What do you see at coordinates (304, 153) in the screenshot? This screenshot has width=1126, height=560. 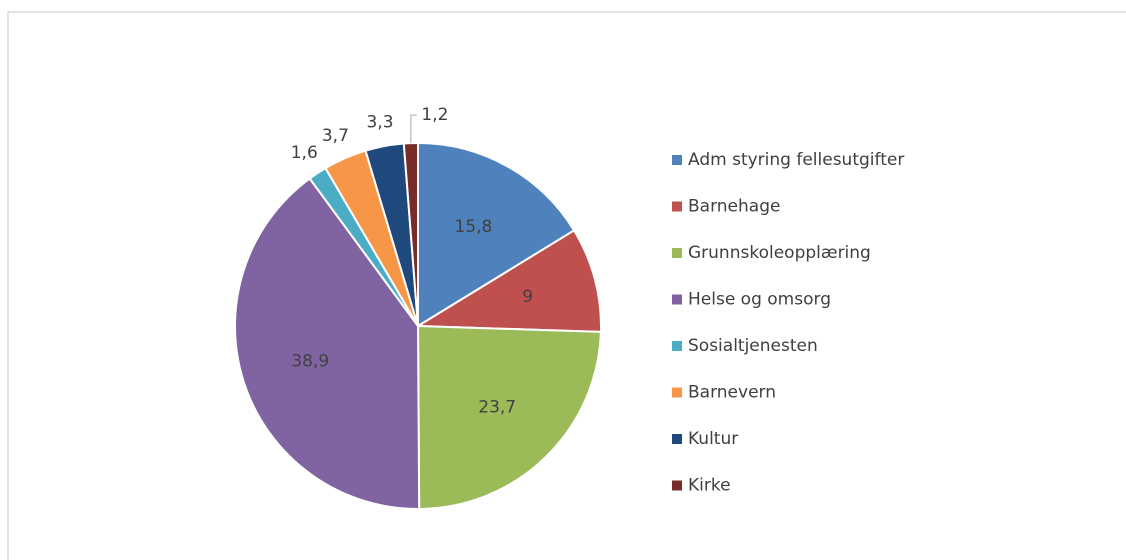 I see `data-label: 1,6` at bounding box center [304, 153].